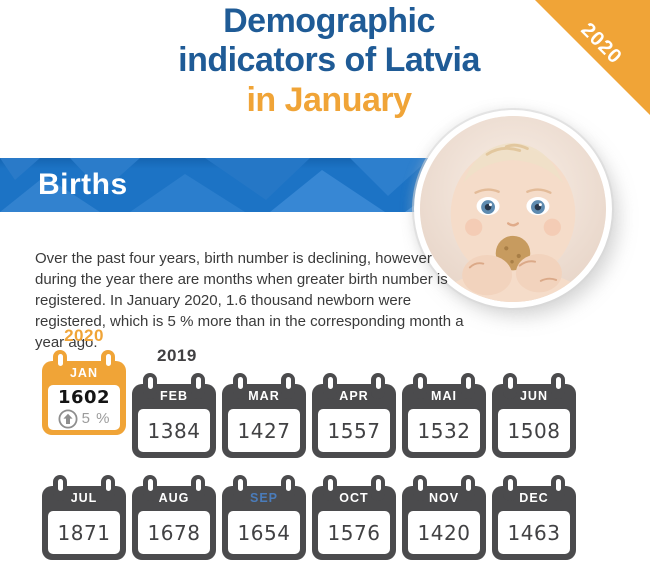 This screenshot has height=565, width=650. What do you see at coordinates (534, 517) in the screenshot?
I see `calendar-card-dec: DEC 1463` at bounding box center [534, 517].